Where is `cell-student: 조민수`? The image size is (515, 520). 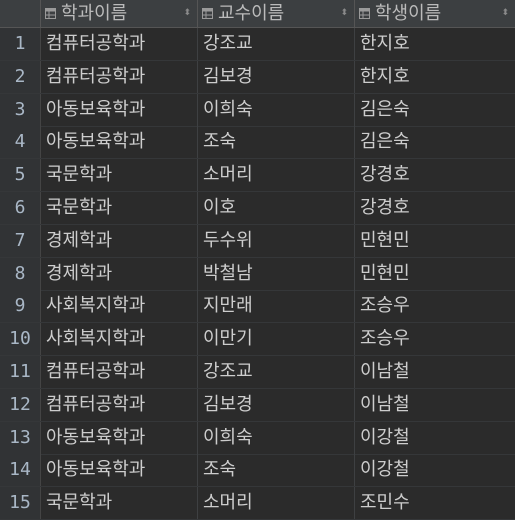 cell-student: 조민수 is located at coordinates (385, 503).